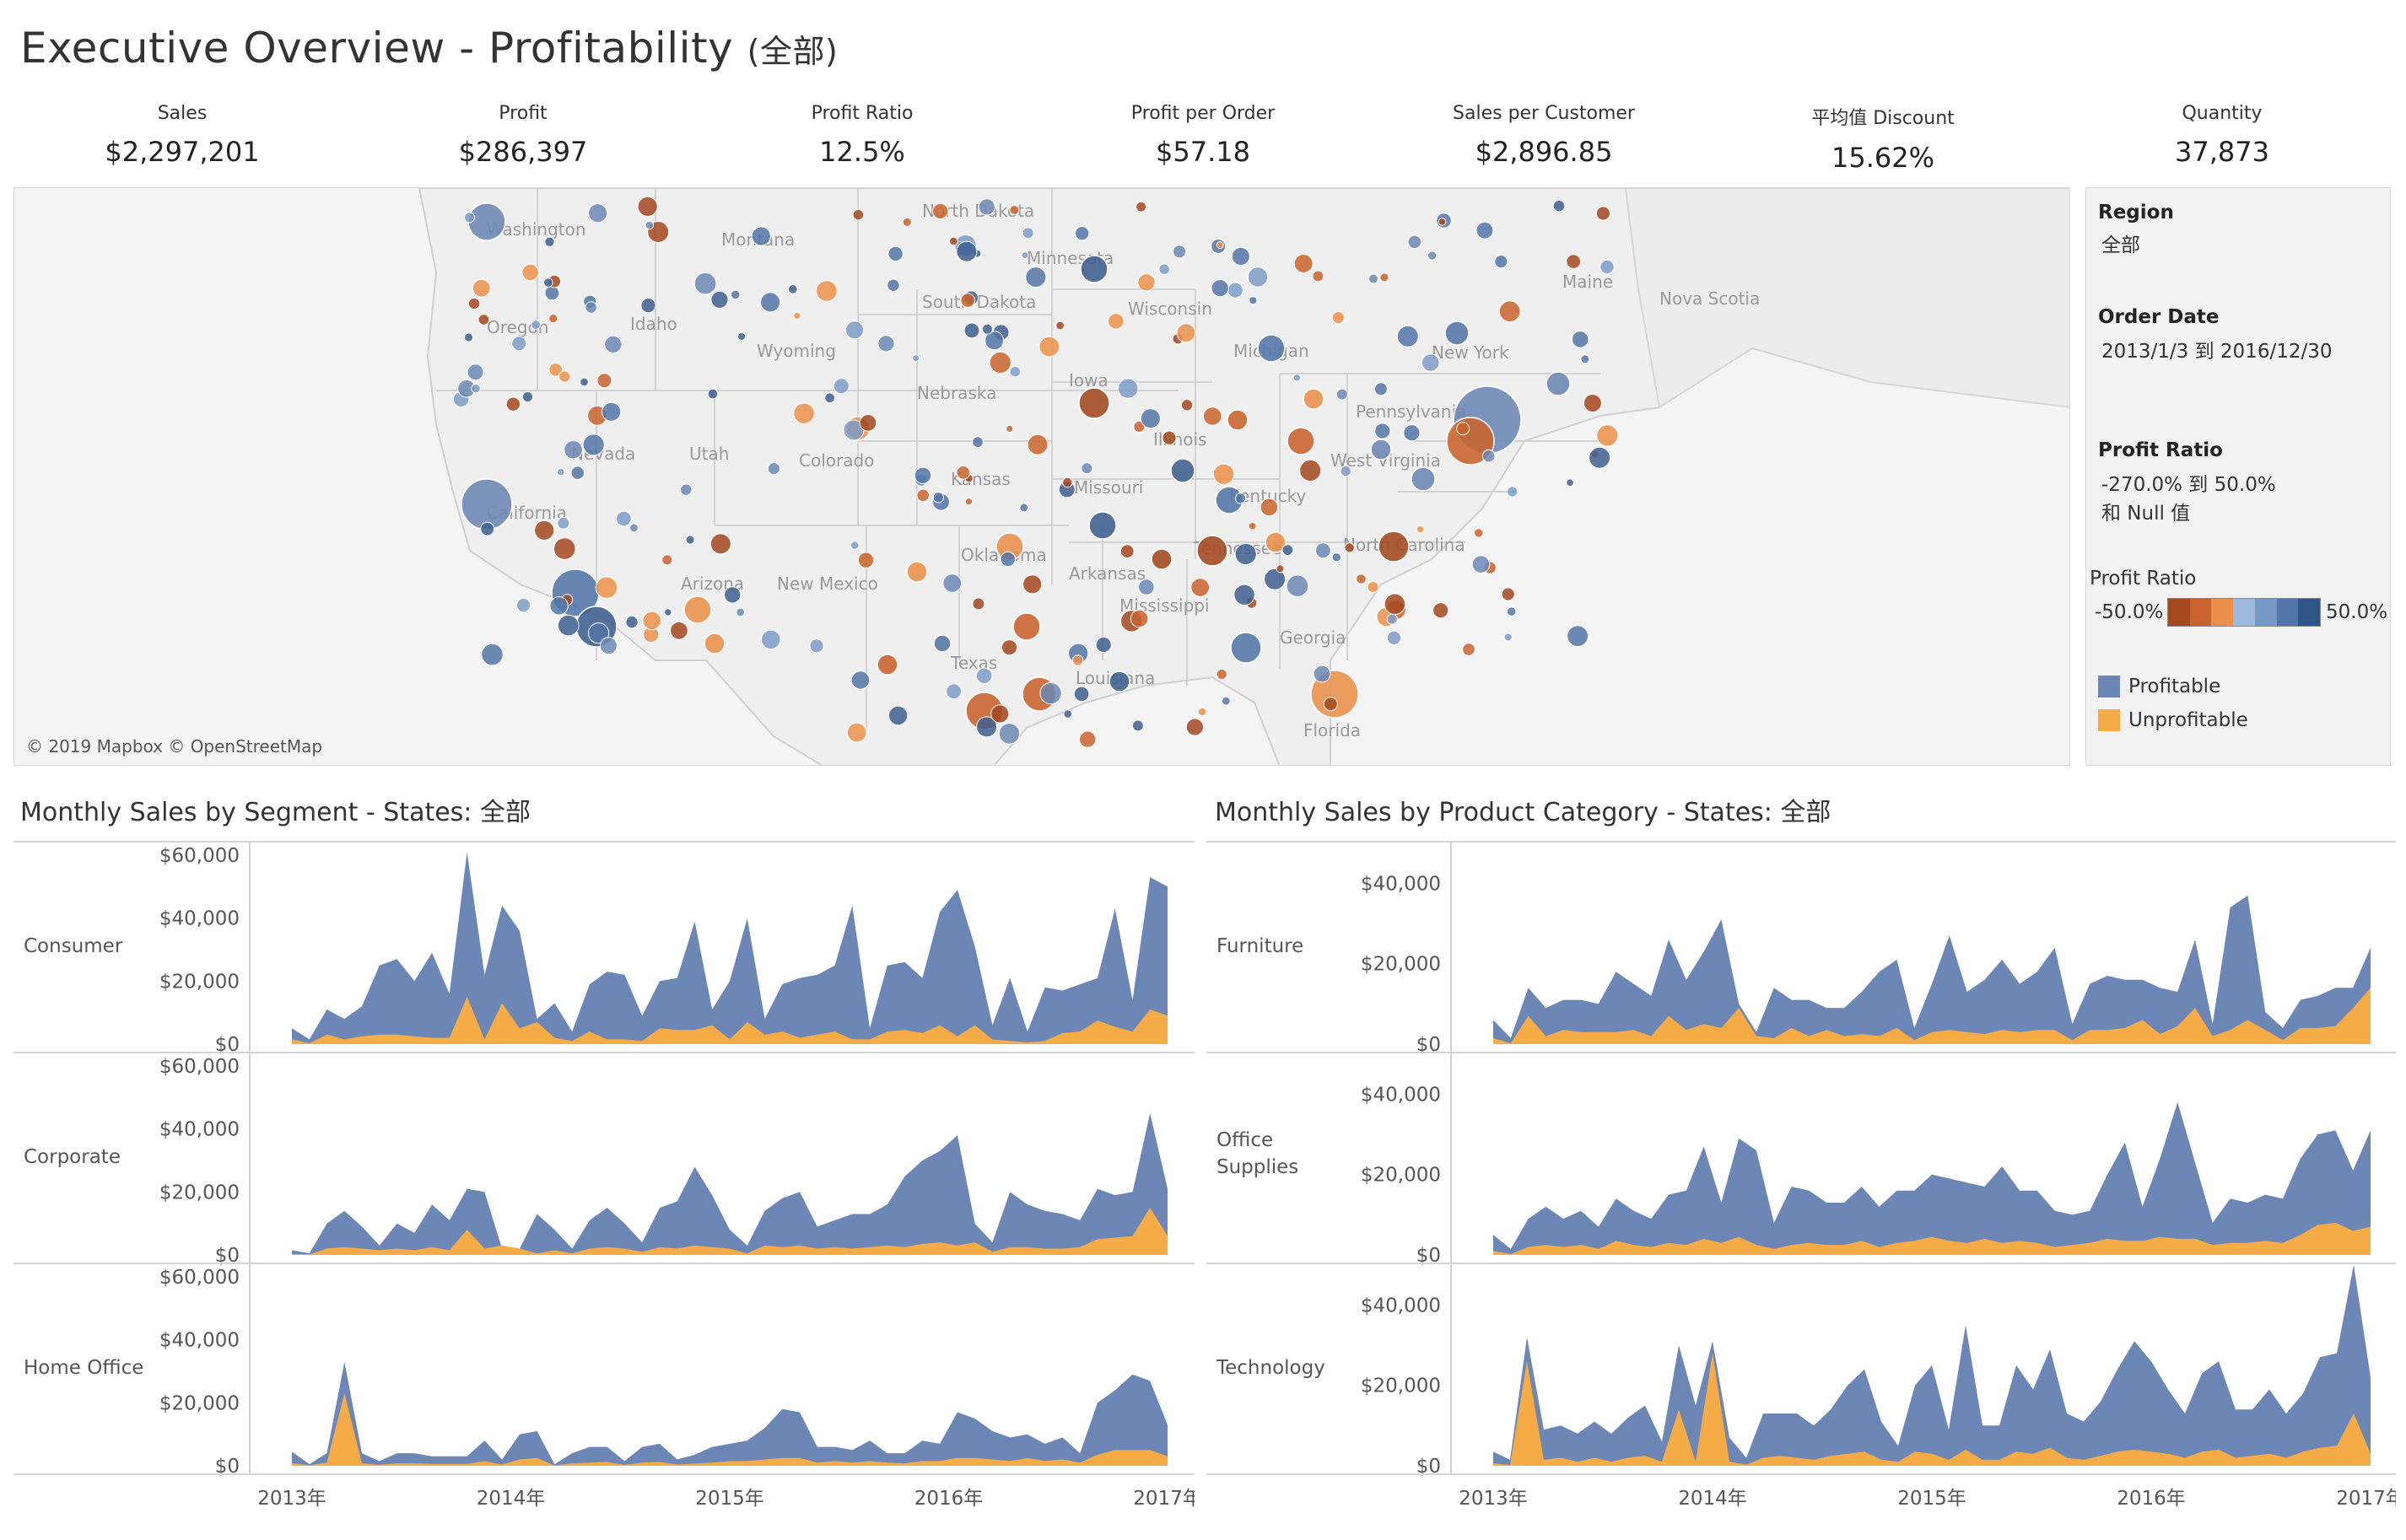 The width and height of the screenshot is (2406, 1540). Describe the element at coordinates (1709, 299) in the screenshot. I see `map-label: Nova Scotia` at that location.